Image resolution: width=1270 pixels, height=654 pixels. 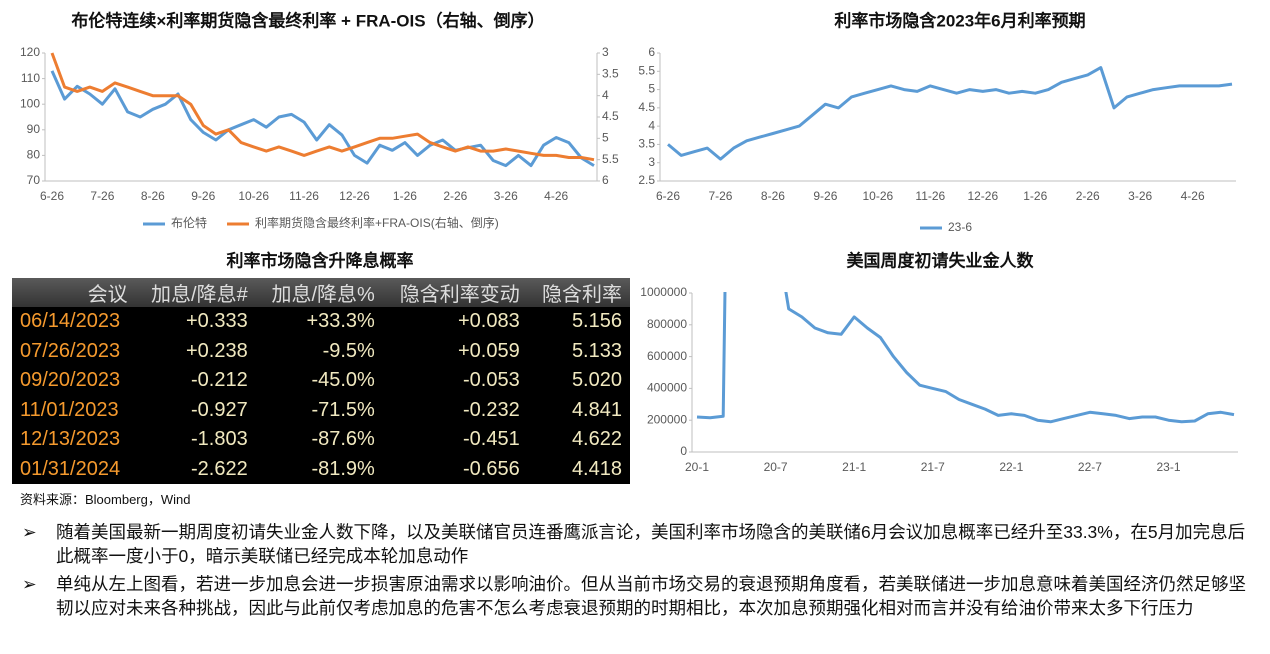 What do you see at coordinates (605, 95) in the screenshot?
I see `y2-tick-label: 4` at bounding box center [605, 95].